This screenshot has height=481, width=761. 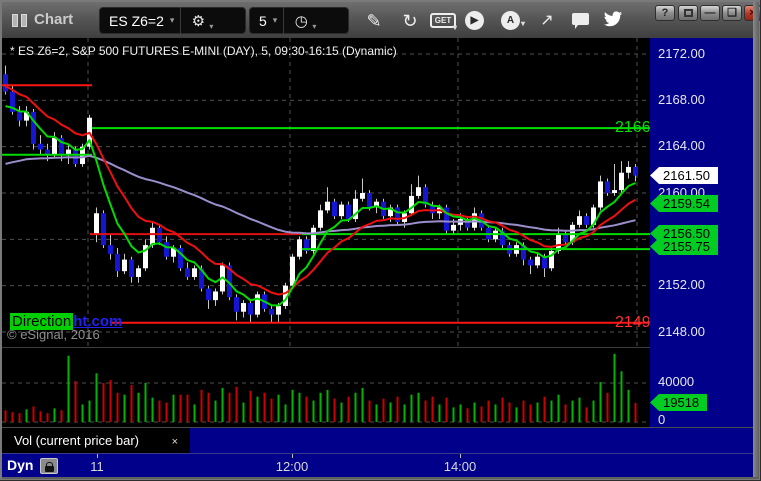 What do you see at coordinates (66, 321) in the screenshot?
I see `watermark: Direction ht.com` at bounding box center [66, 321].